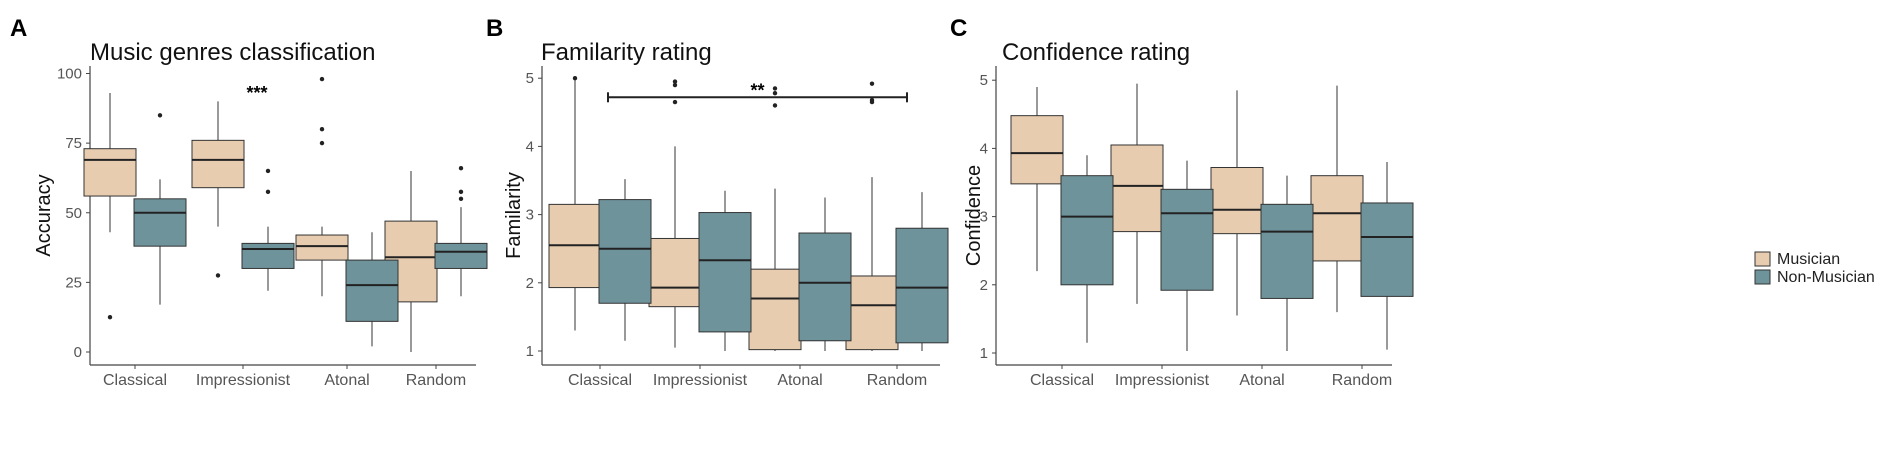 The height and width of the screenshot is (475, 1904). What do you see at coordinates (73, 282) in the screenshot?
I see `y-tick-label: 25` at bounding box center [73, 282].